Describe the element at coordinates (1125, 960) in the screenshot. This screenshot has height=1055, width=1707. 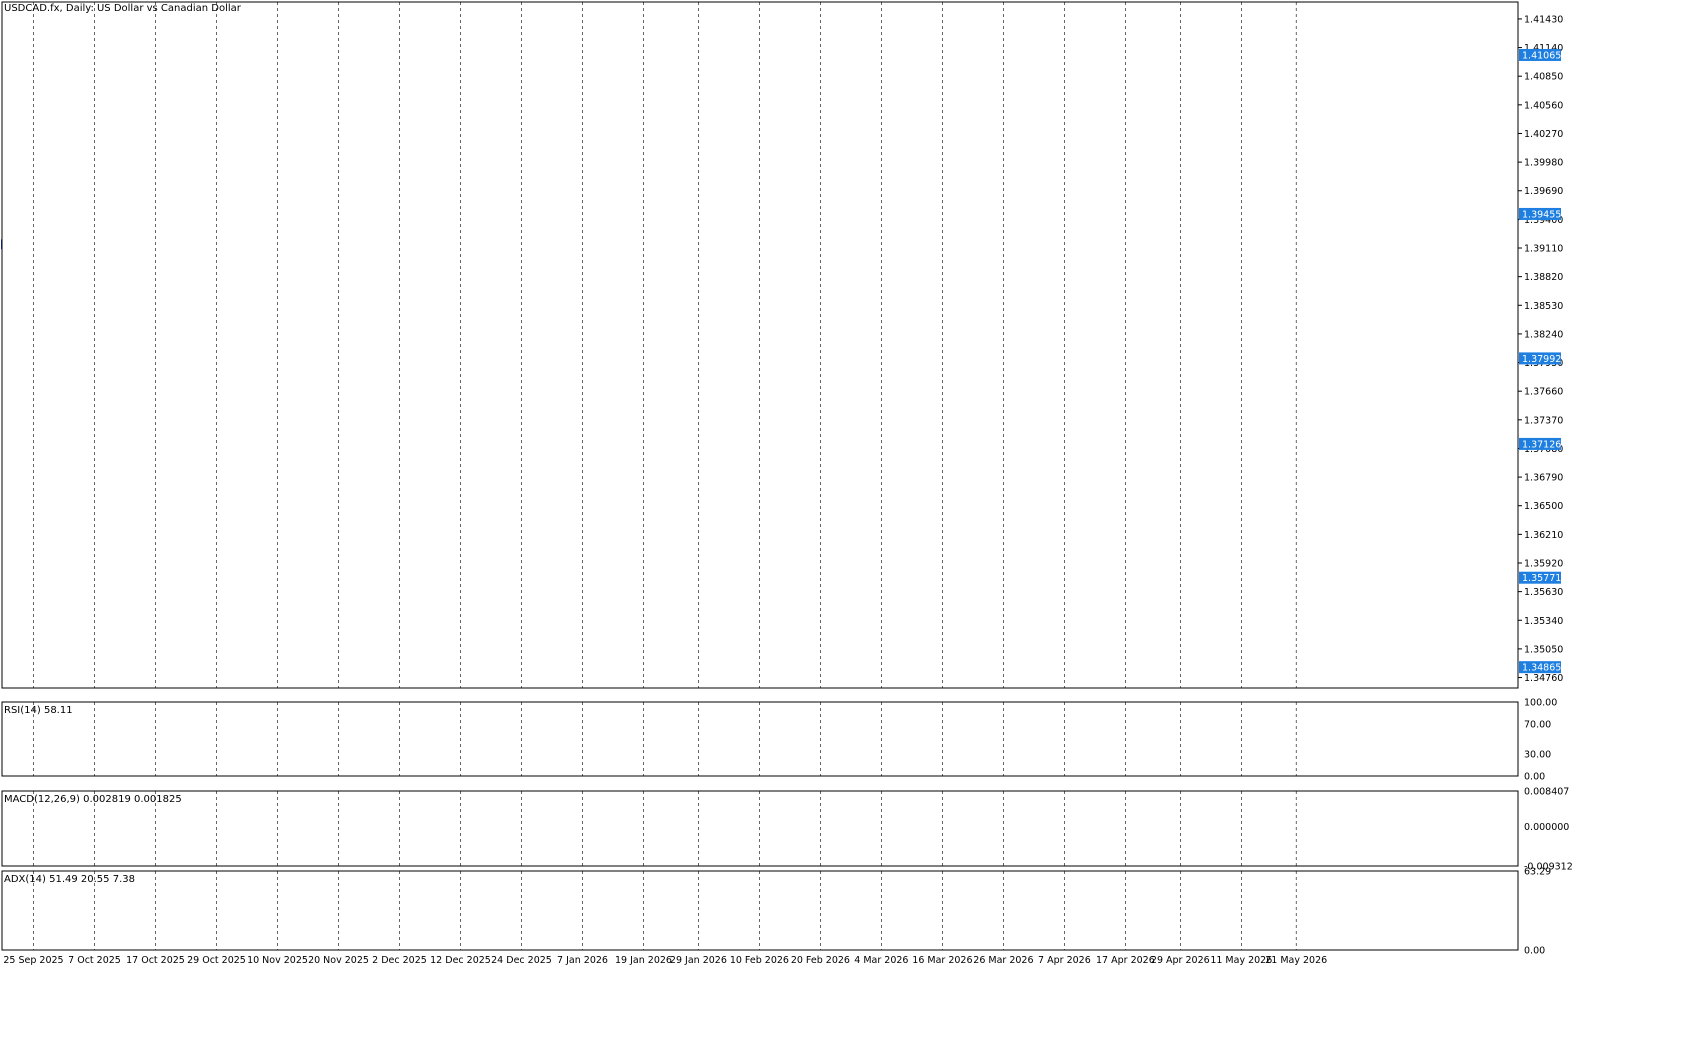
I see `date-label: 17 Apr 2026` at that location.